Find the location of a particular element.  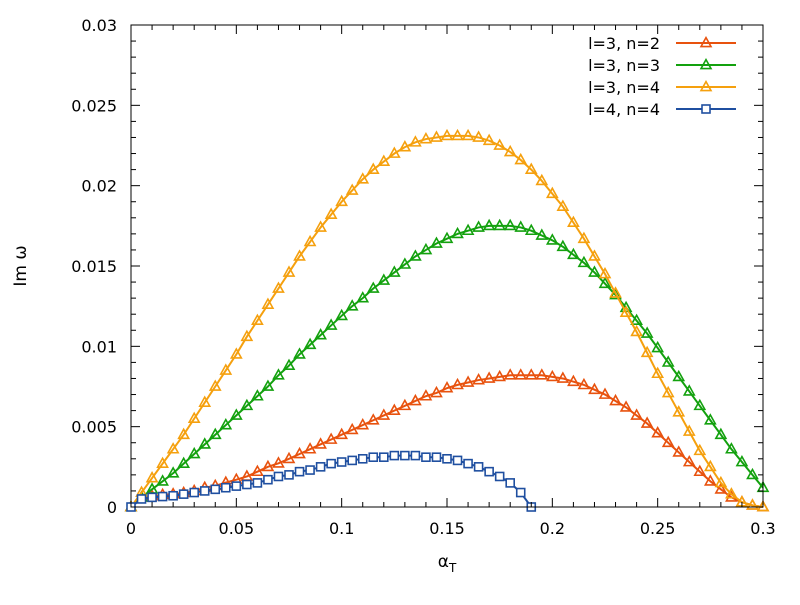

legend: l=3, n=2 l=3, n=3 l=3, n=4 l=4, n=4 is located at coordinates (662, 76).